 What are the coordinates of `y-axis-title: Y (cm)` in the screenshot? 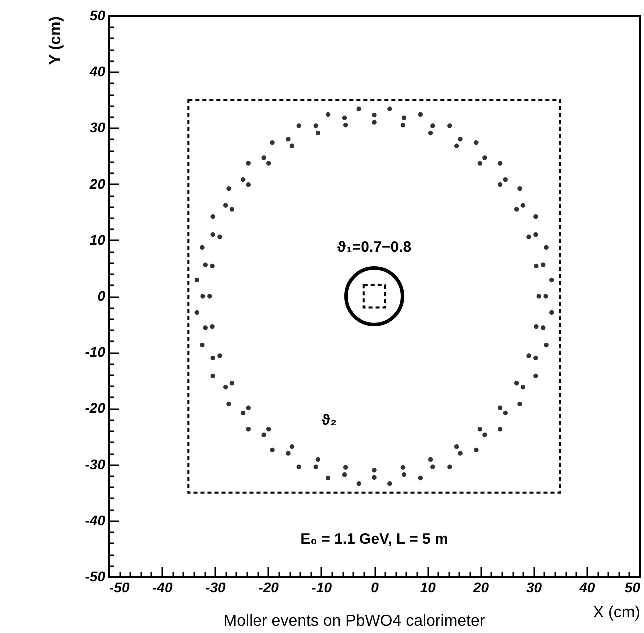 It's located at (55, 41).